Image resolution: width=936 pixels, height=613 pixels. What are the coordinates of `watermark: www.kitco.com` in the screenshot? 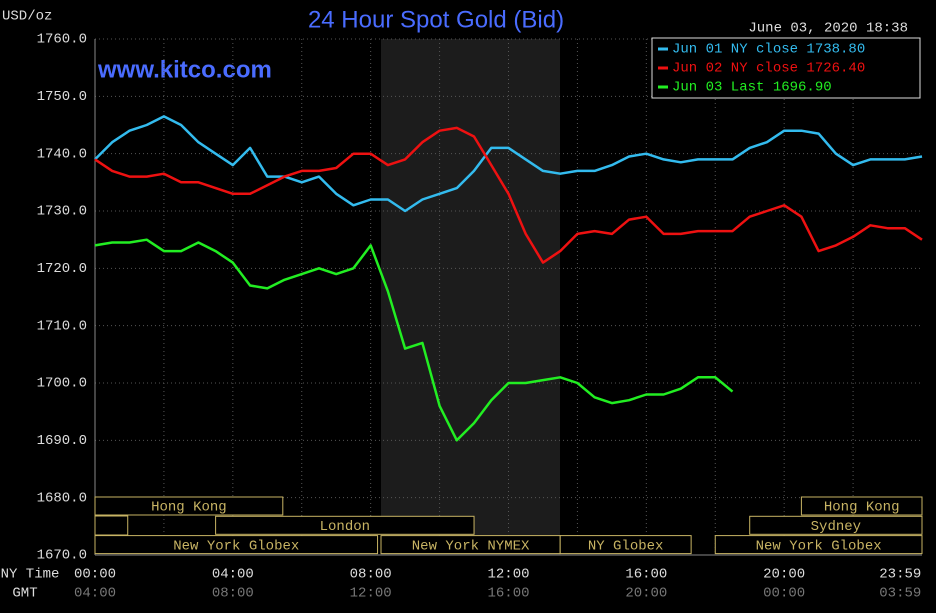 It's located at (184, 69).